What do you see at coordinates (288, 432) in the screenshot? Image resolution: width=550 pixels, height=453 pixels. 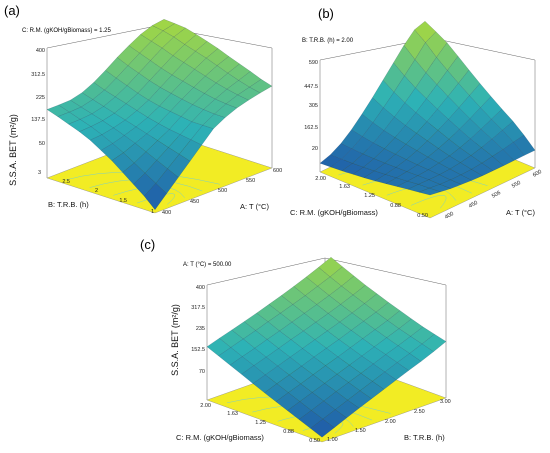 I see `panel-c-z-tick: 0.88` at bounding box center [288, 432].